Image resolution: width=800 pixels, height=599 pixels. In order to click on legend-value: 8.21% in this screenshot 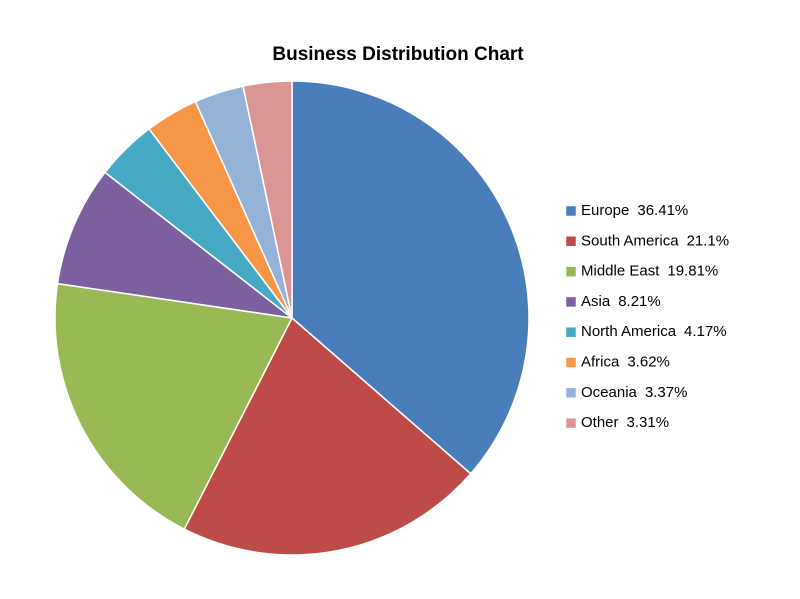, I will do `click(639, 301)`.